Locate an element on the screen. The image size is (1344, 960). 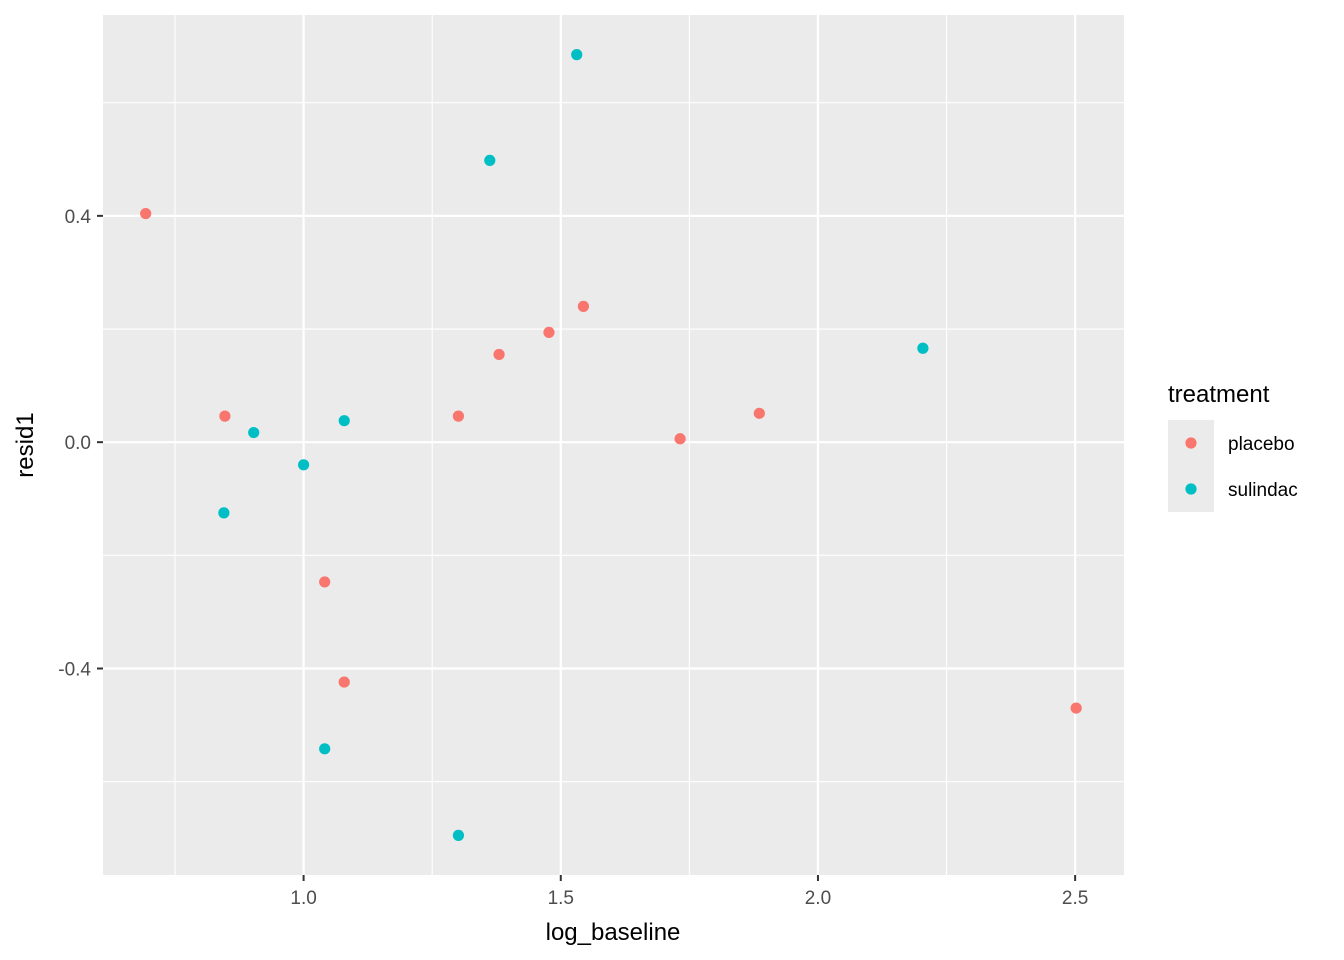
legend-label-sulindac: sulindac is located at coordinates (1263, 490).